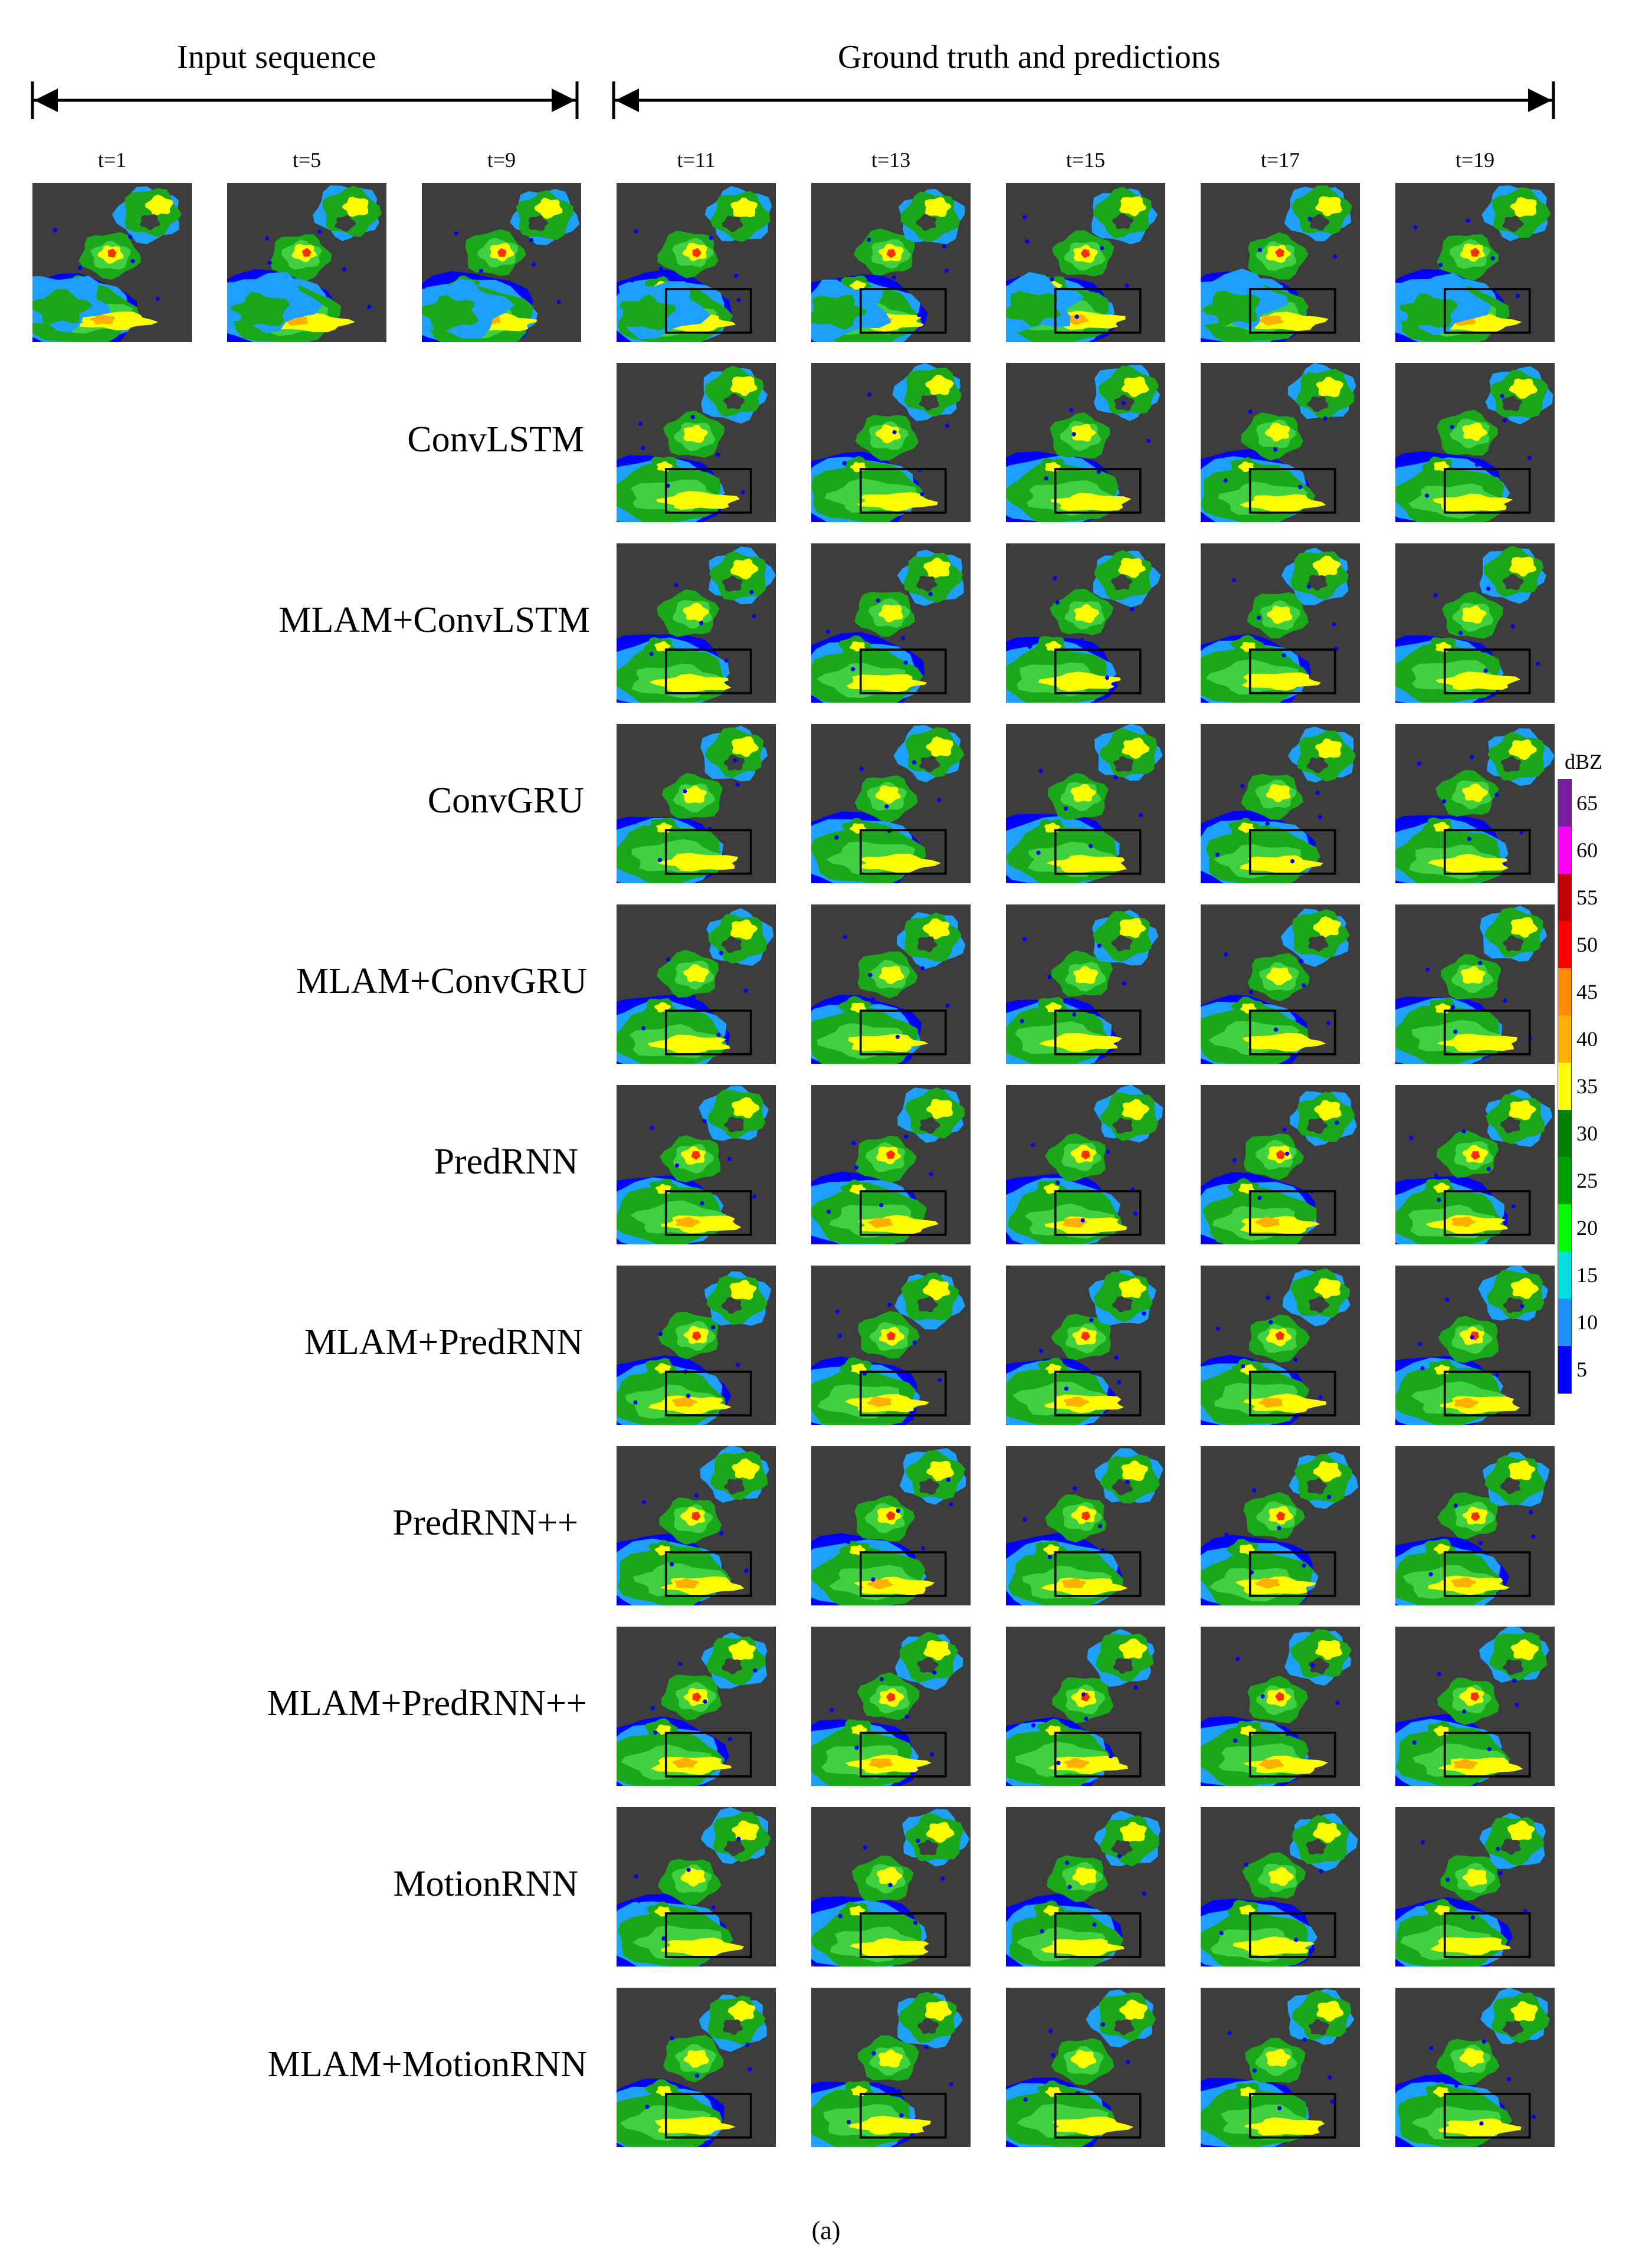 Image resolution: width=1652 pixels, height=2255 pixels. What do you see at coordinates (1280, 442) in the screenshot?
I see `prediction-frame-row1-col4` at bounding box center [1280, 442].